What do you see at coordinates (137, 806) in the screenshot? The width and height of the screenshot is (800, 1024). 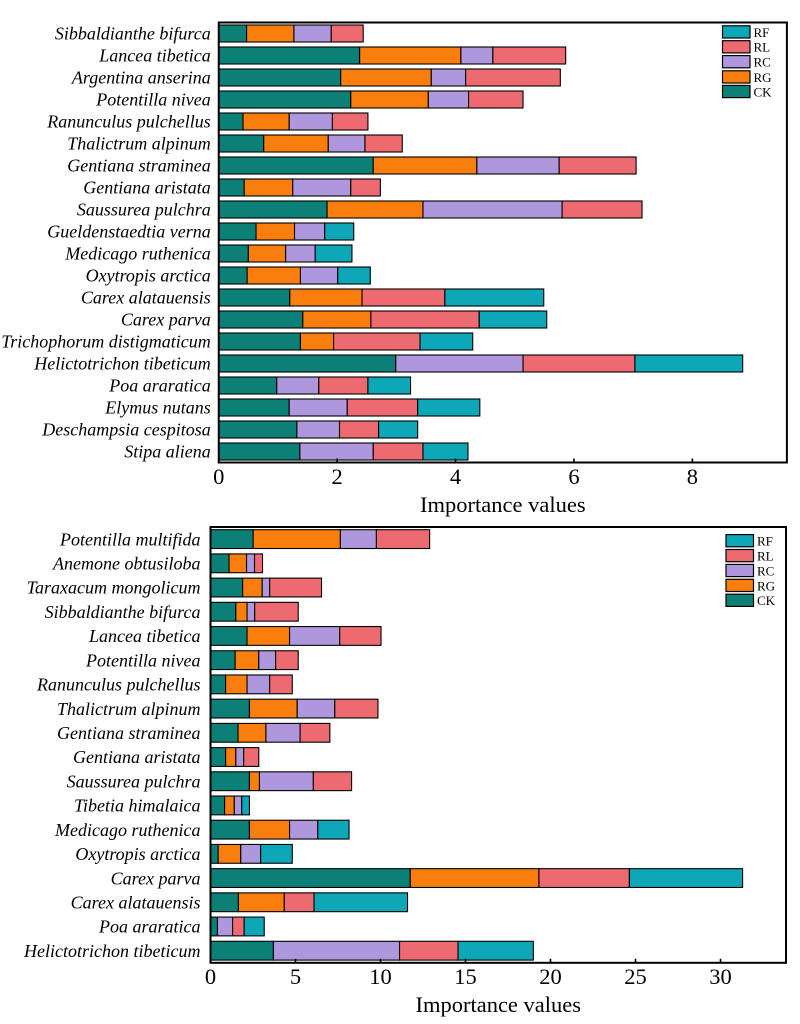 I see `svg-text: Tibetia himalaica` at bounding box center [137, 806].